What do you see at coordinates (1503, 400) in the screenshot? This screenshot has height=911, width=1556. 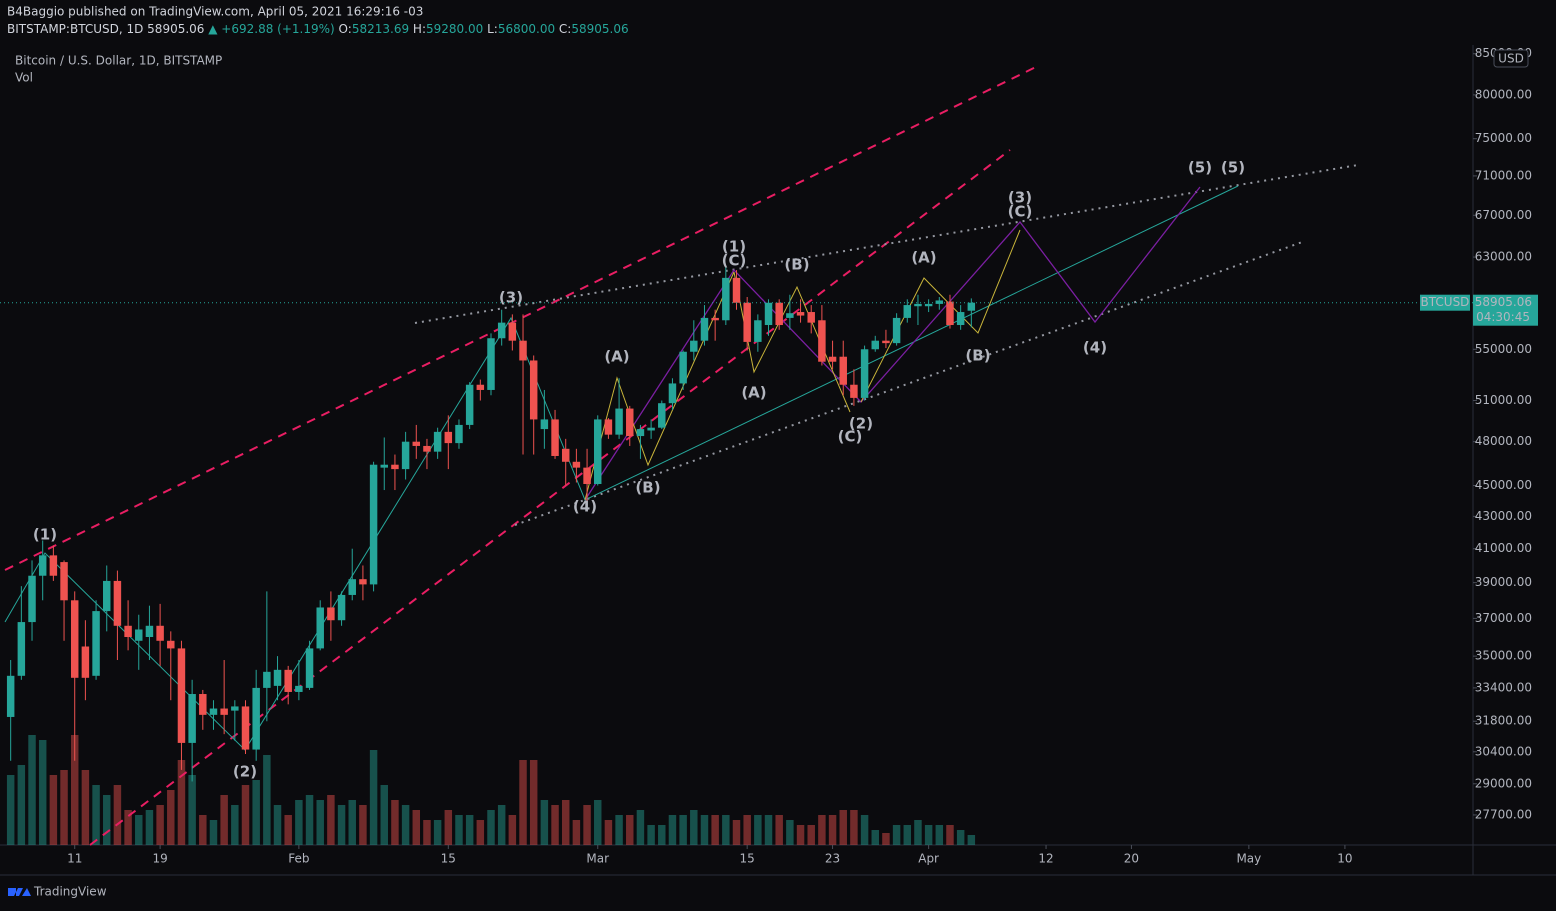 I see `y-tick-label: 51000.00` at bounding box center [1503, 400].